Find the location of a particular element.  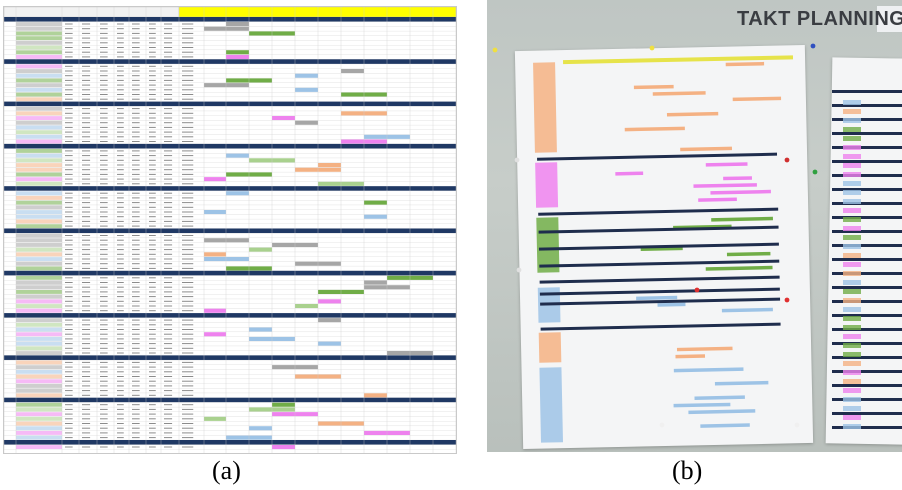

photo-activity-column is located at coordinates (547, 185).